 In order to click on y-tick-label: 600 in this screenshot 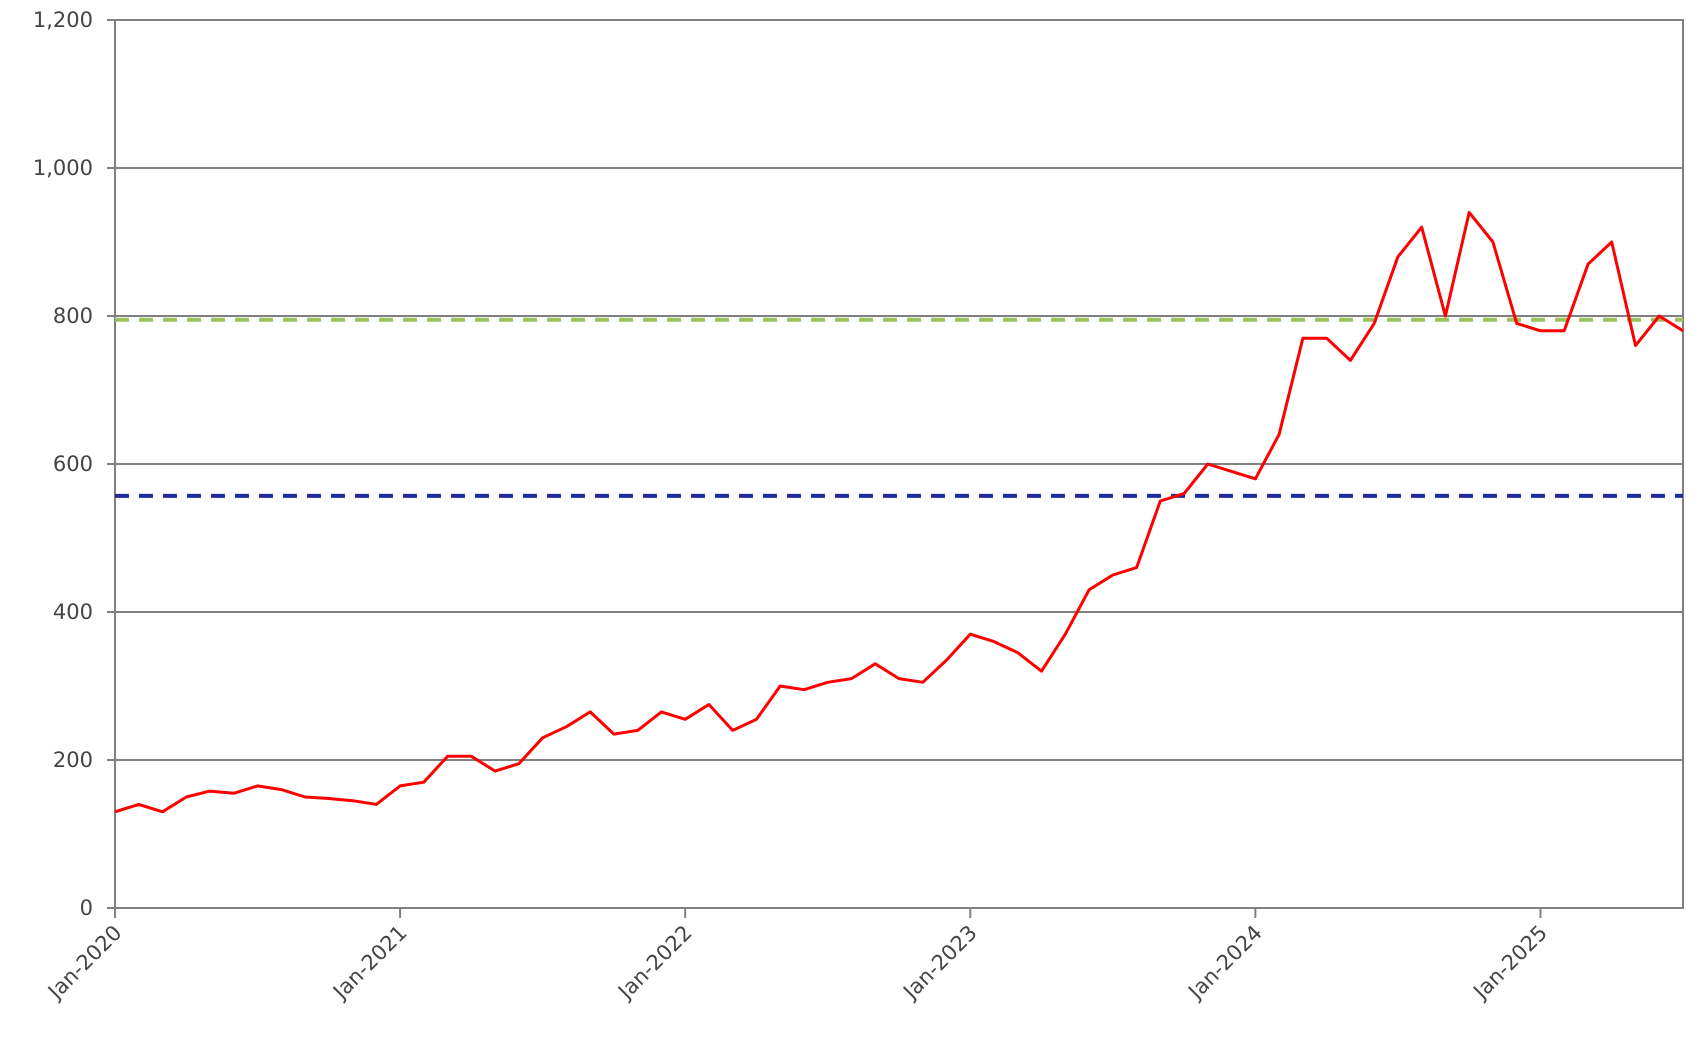, I will do `click(73, 464)`.